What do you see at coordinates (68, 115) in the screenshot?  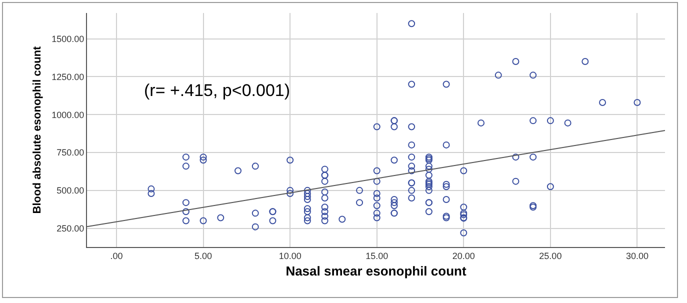 I see `y-tick-label: 1000.00` at bounding box center [68, 115].